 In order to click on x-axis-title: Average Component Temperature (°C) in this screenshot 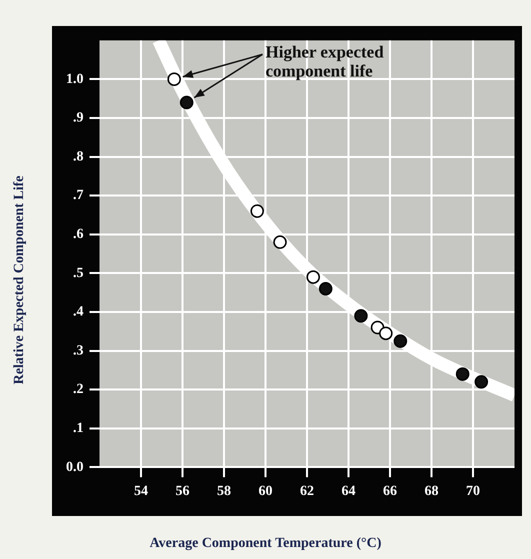, I will do `click(265, 544)`.